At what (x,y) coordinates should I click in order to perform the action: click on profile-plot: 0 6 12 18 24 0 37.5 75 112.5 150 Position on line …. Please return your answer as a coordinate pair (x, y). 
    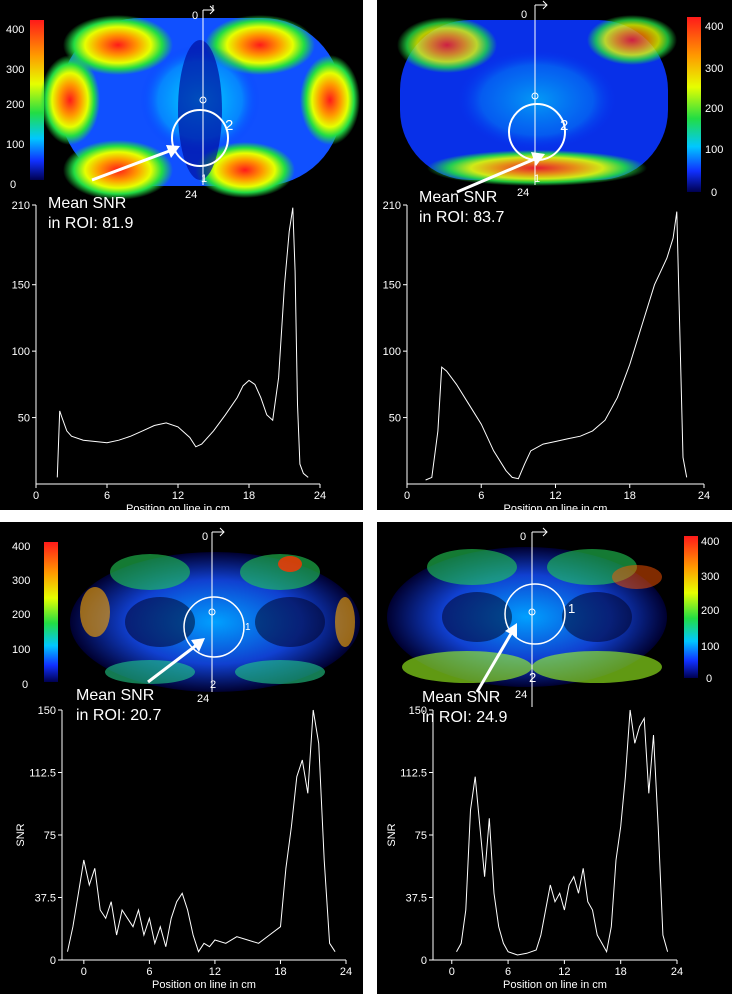
    Looking at the image, I should click on (183, 848).